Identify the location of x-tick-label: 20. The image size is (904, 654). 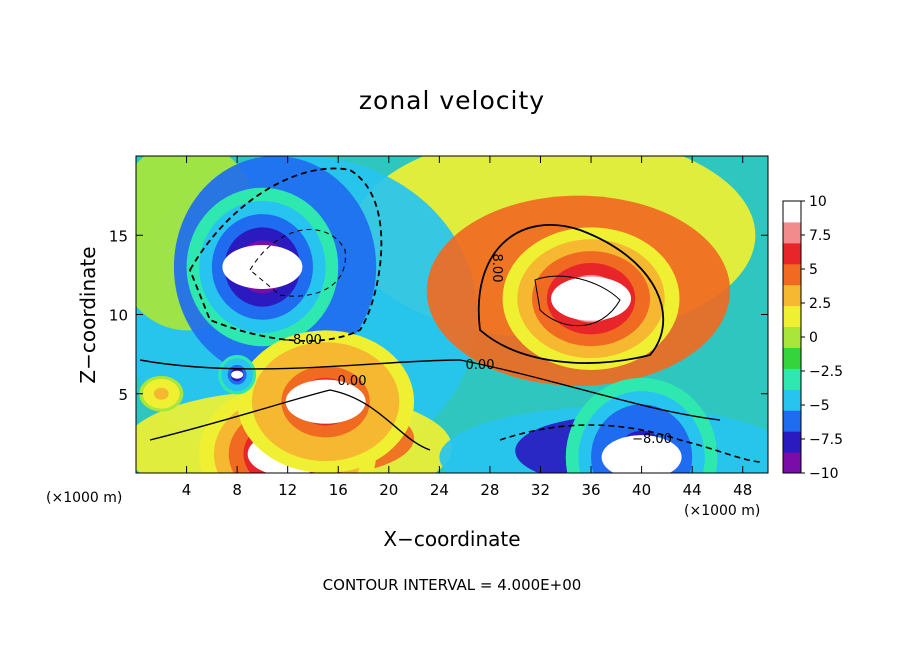
(388, 490).